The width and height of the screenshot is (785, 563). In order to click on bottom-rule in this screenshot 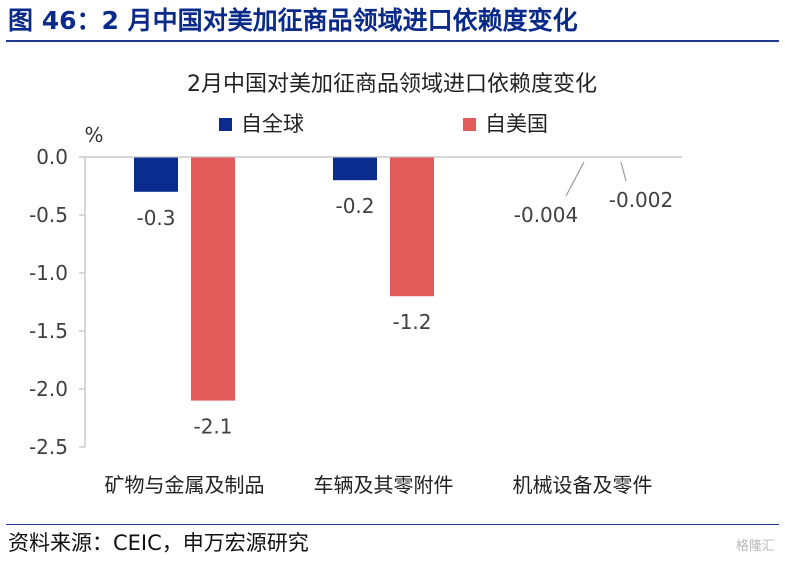, I will do `click(392, 524)`.